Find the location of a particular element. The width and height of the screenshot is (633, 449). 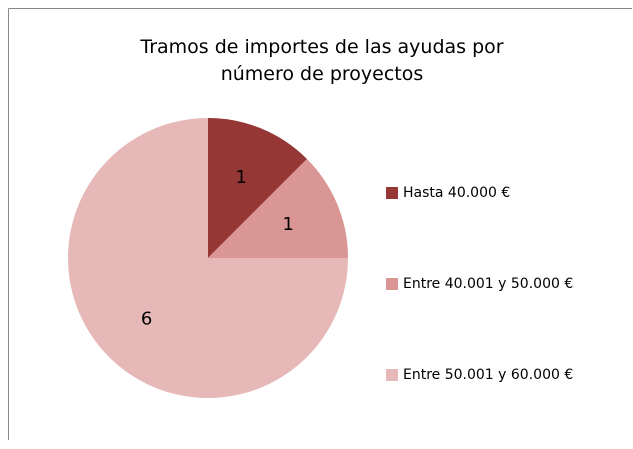

legend-label: Hasta 40.000 € is located at coordinates (456, 193).